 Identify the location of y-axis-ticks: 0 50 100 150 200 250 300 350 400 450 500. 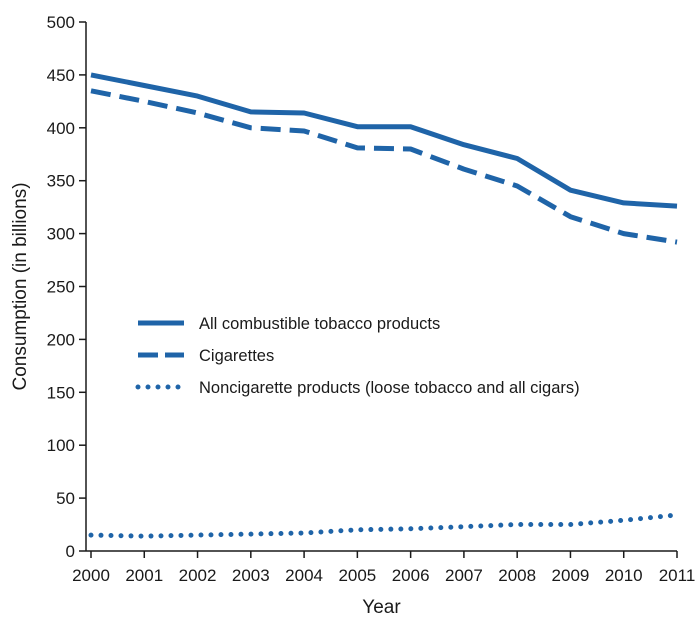
(66, 287).